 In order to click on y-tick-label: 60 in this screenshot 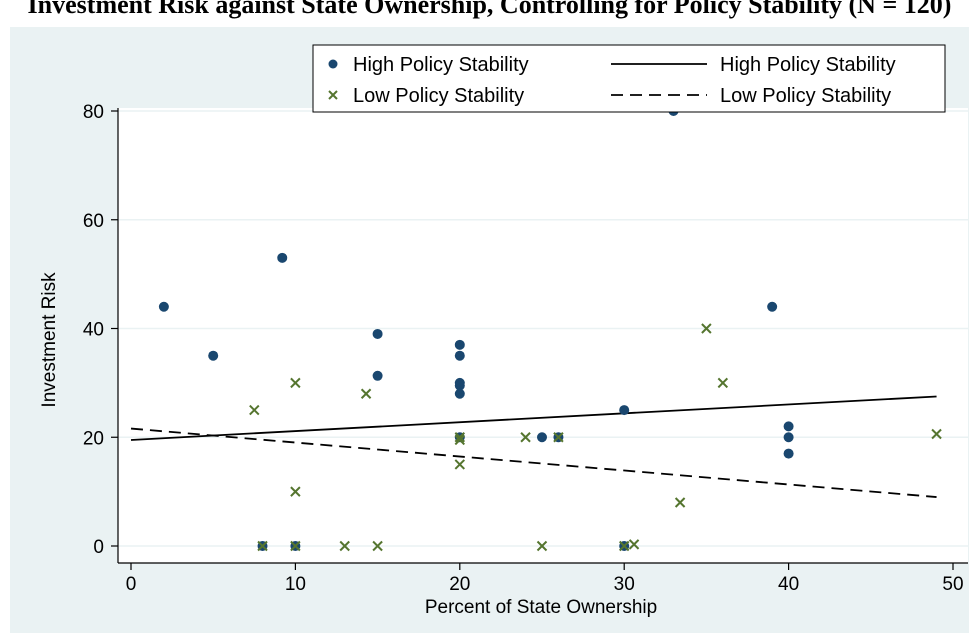, I will do `click(93, 221)`.